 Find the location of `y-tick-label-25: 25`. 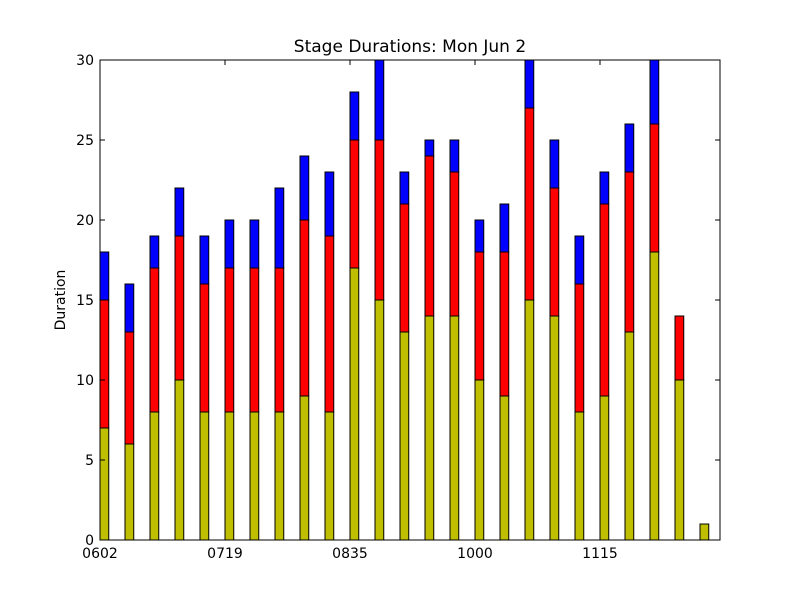

y-tick-label-25: 25 is located at coordinates (85, 141).